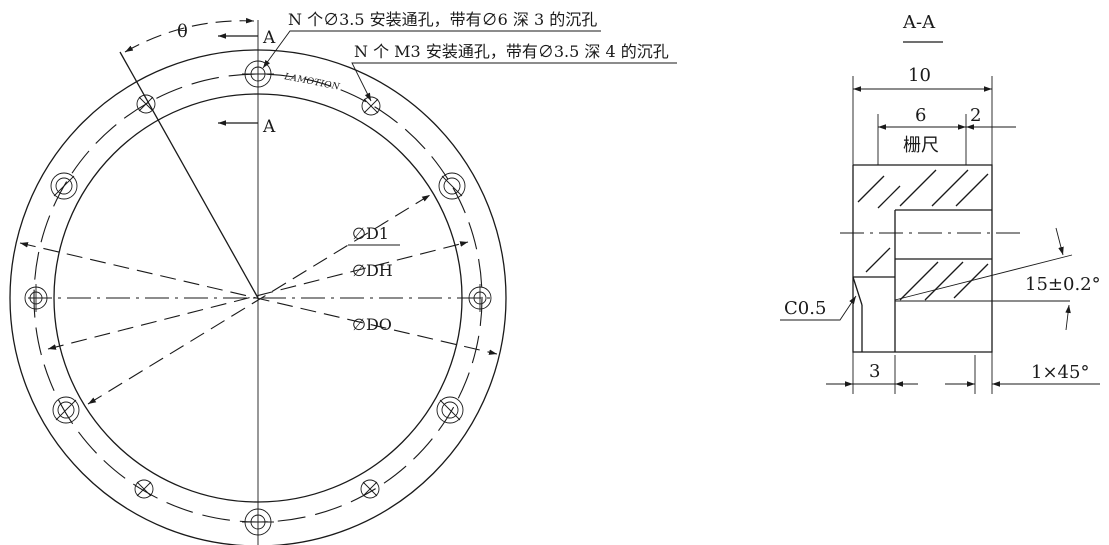 This screenshot has height=545, width=1109. I want to click on do-dimension-line, so click(258, 298).